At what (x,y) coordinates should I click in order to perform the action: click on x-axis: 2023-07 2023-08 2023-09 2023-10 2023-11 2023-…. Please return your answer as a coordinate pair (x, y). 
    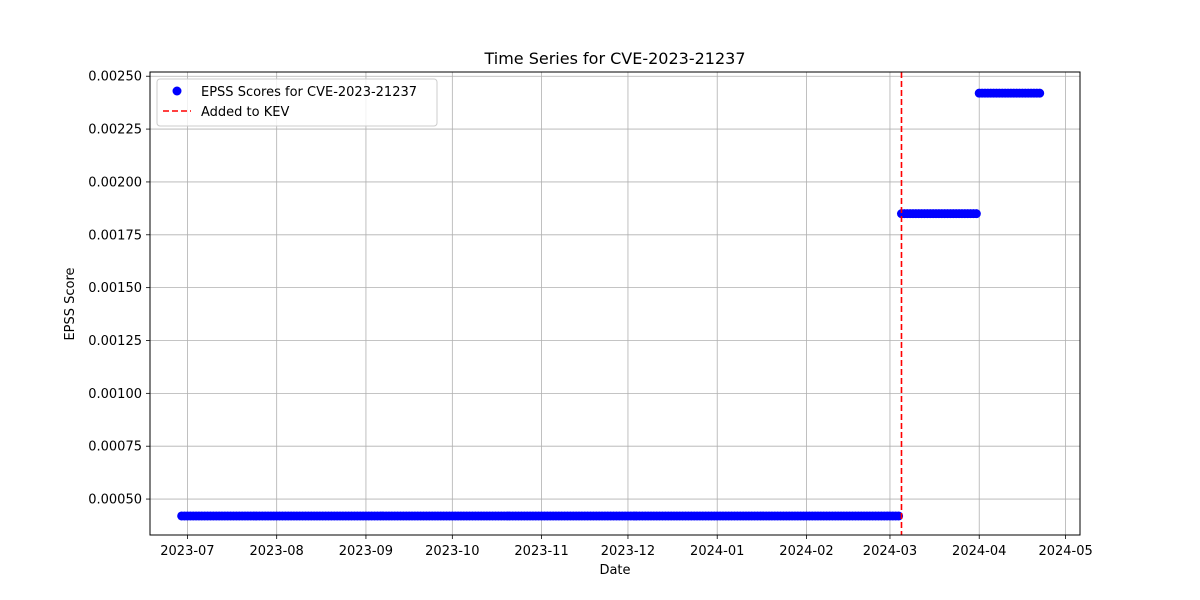
    Looking at the image, I should click on (626, 547).